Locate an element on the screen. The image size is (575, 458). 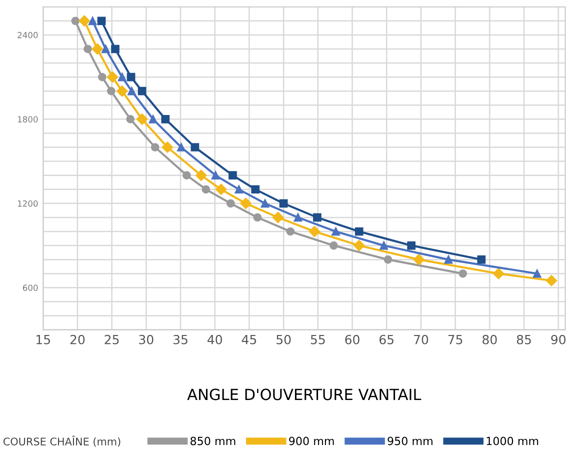
y-tick-label: 600 is located at coordinates (30, 287).